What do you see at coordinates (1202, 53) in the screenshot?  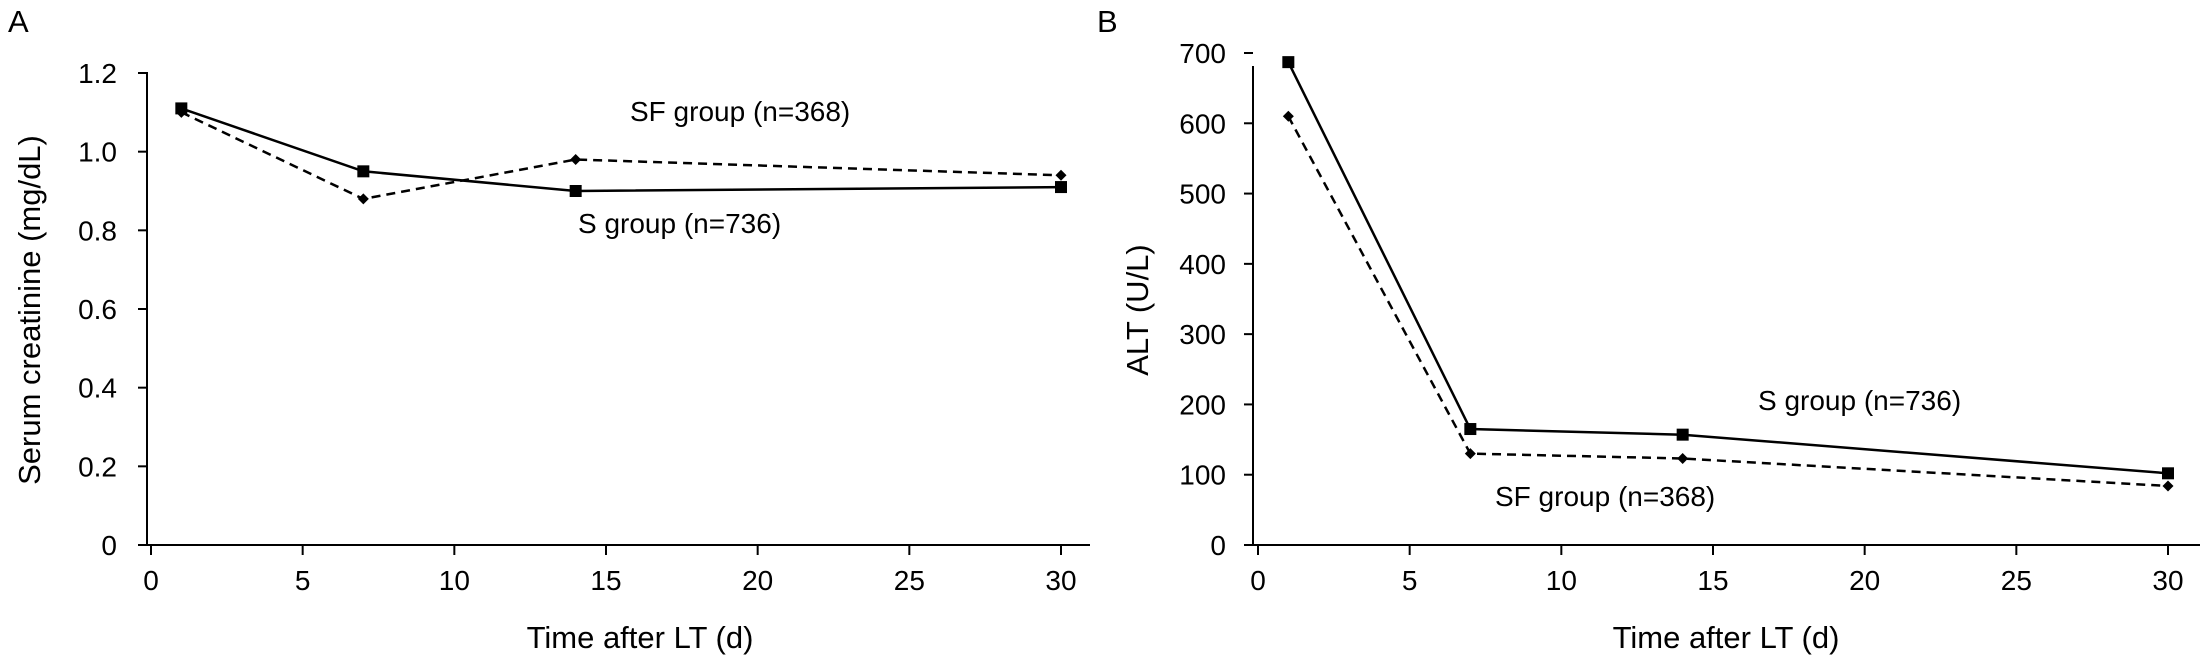 I see `y-tick-label: 700` at bounding box center [1202, 53].